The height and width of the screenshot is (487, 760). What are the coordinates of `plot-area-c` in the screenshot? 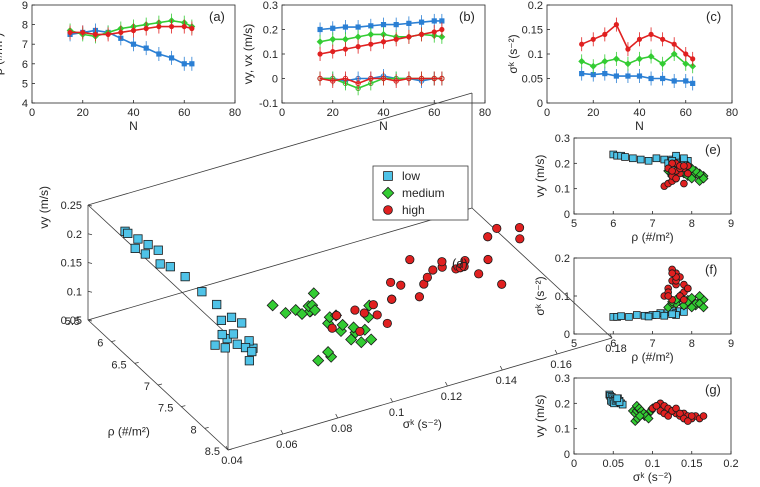 It's located at (637, 54).